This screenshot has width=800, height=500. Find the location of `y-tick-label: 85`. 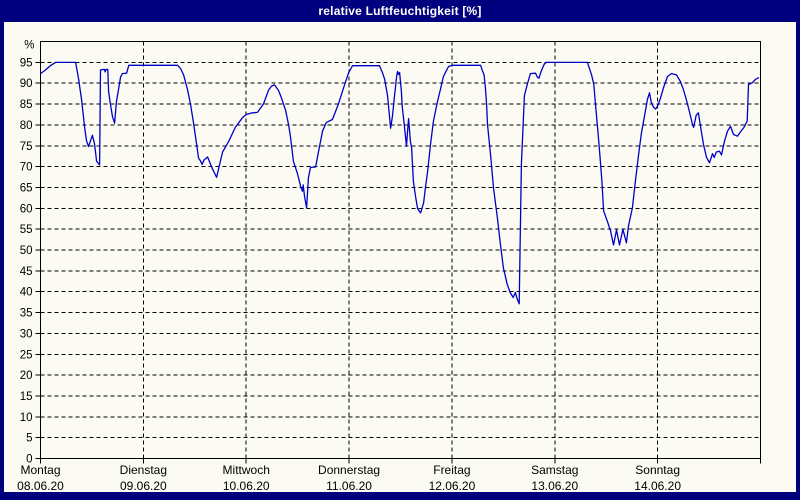

y-tick-label: 85 is located at coordinates (26, 105).